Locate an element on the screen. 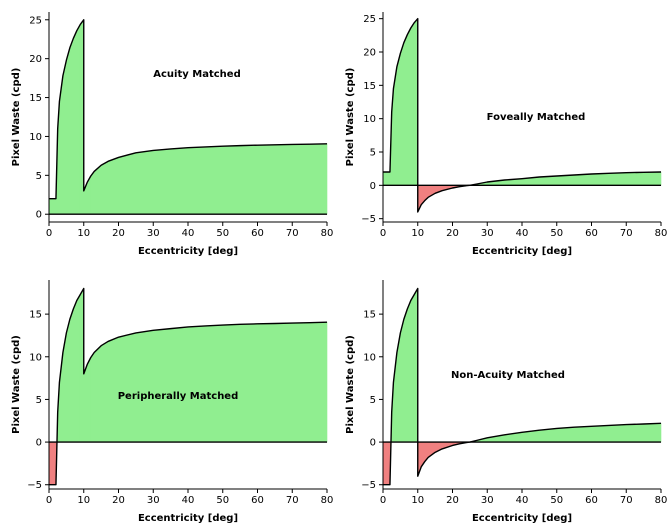 The image size is (670, 525). panel-title: Foveally Matched is located at coordinates (536, 117).